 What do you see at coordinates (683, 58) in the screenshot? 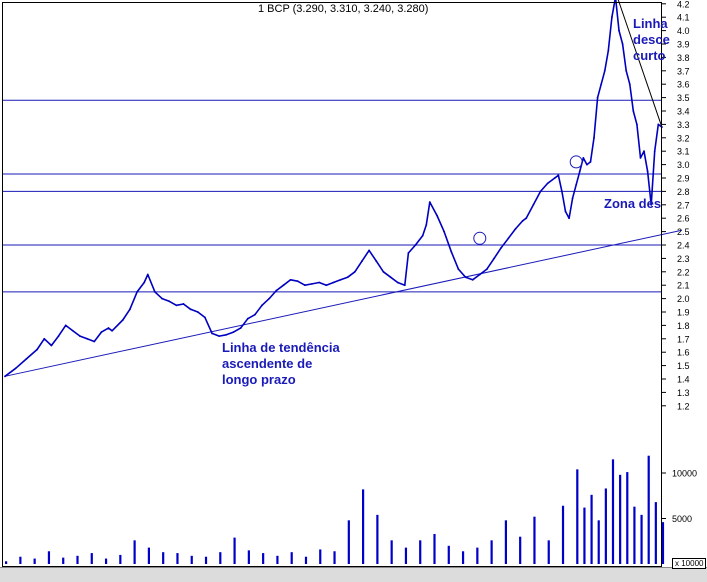
I see `y-tick-label-6: 3.8` at bounding box center [683, 58].